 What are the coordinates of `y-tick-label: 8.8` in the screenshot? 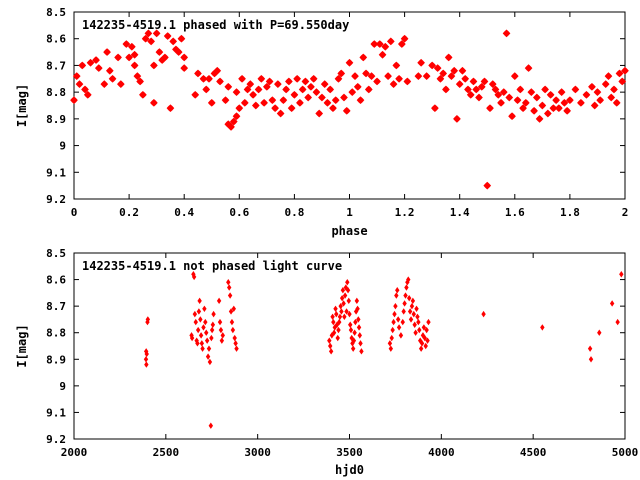 It's located at (56, 92).